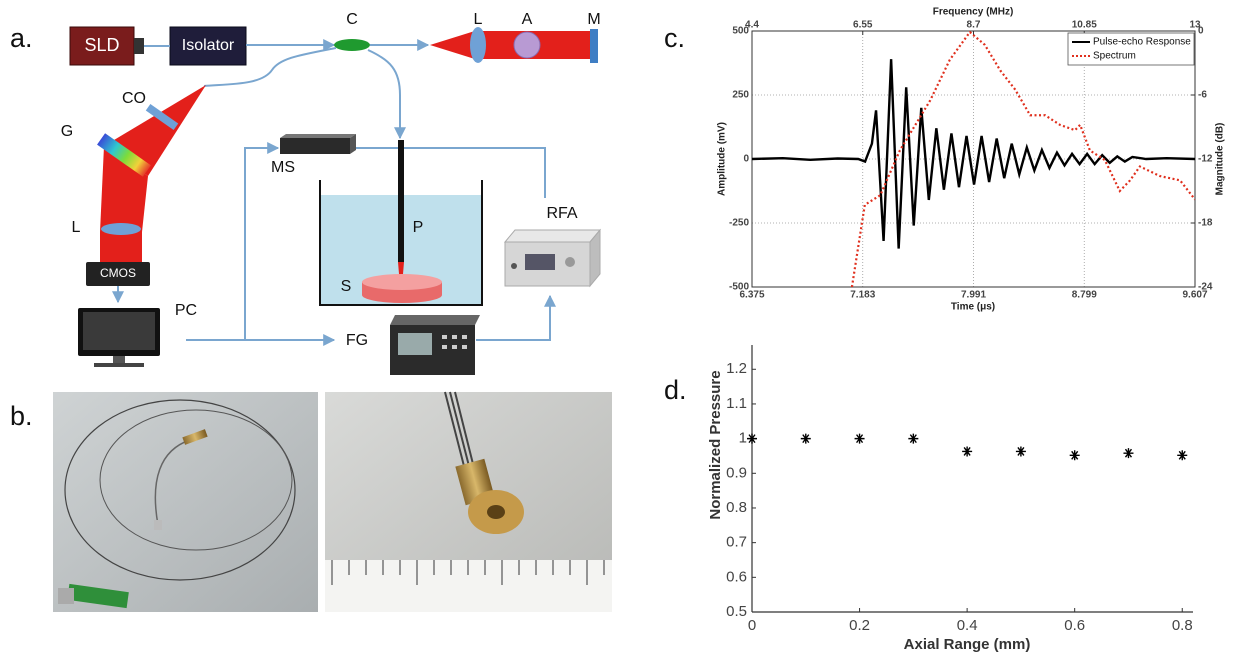  What do you see at coordinates (739, 223) in the screenshot?
I see `y-tick-label: -250` at bounding box center [739, 223].